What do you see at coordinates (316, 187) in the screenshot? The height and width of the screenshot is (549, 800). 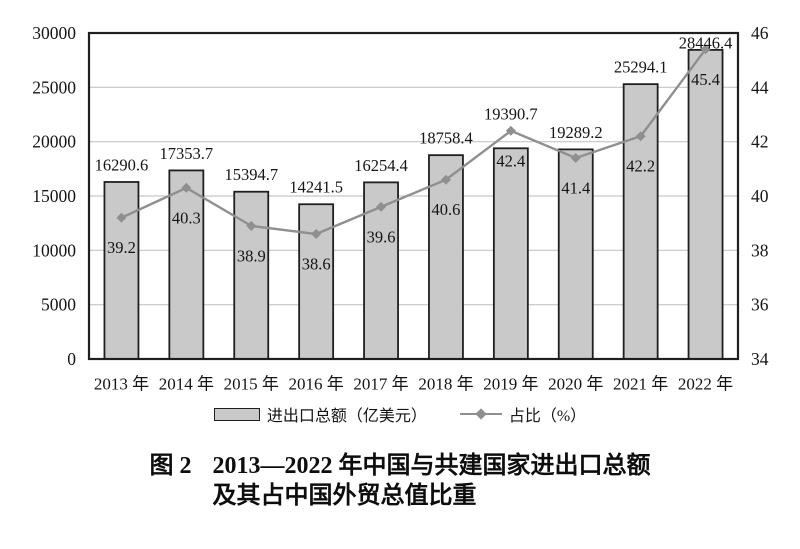 I see `bar-value-label: 14241.5` at bounding box center [316, 187].